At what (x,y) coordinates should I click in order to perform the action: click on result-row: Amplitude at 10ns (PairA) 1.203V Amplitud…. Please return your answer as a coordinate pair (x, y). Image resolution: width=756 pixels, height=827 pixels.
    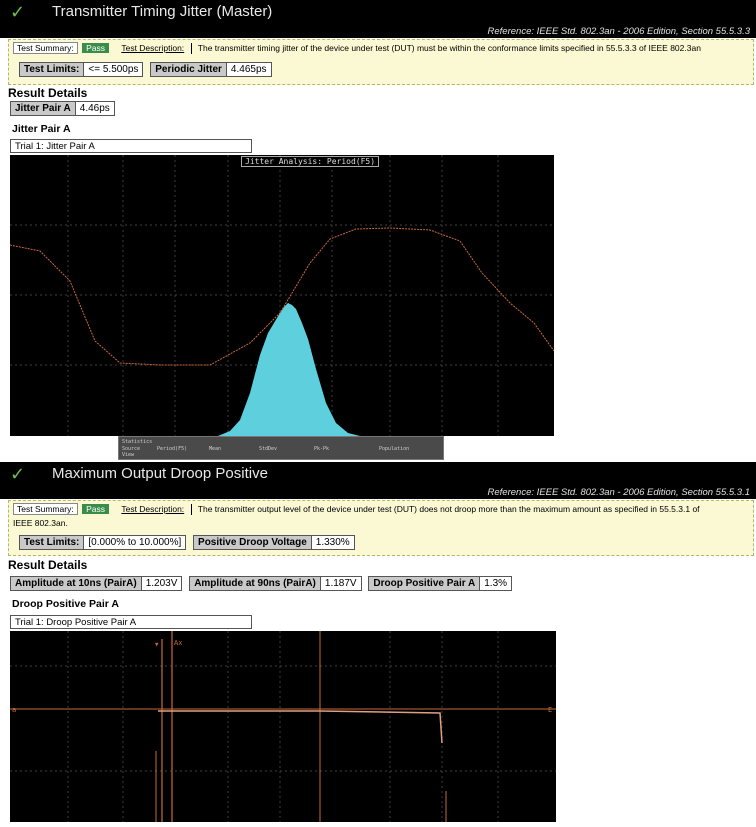
    Looking at the image, I should click on (263, 583).